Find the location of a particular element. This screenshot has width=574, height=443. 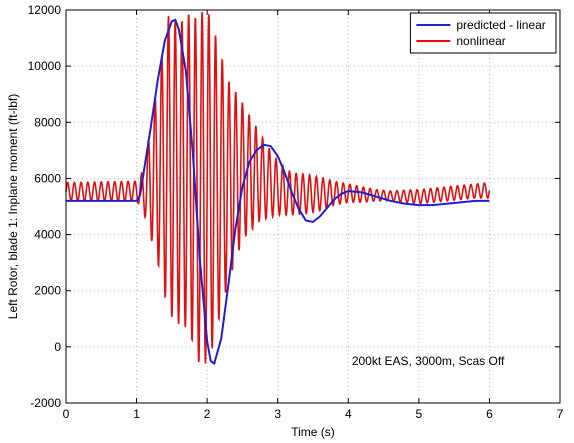

x-tick-label: 3 is located at coordinates (277, 414).